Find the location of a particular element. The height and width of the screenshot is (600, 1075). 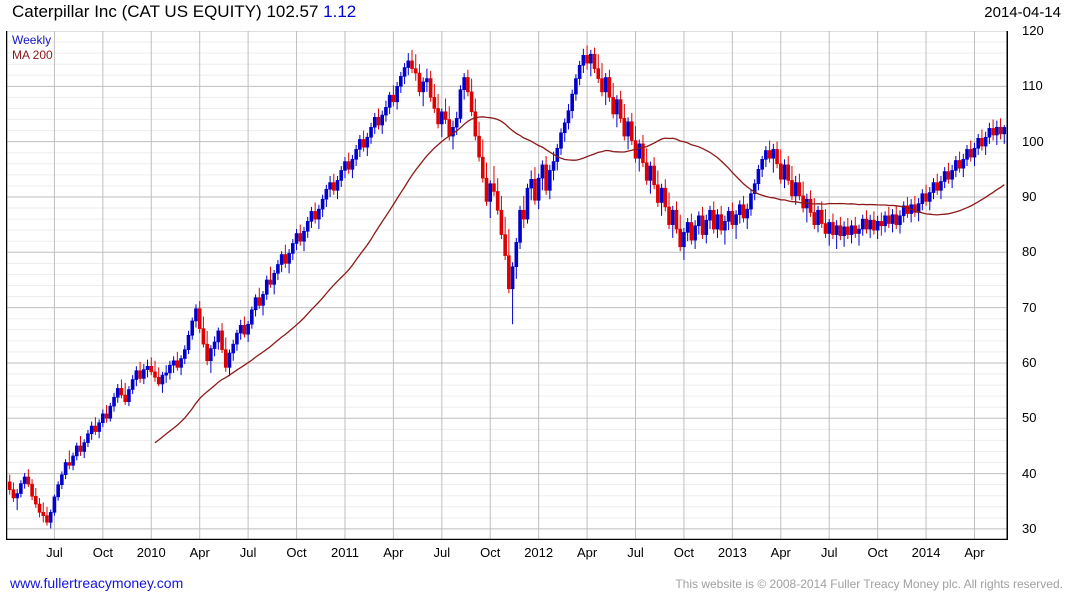

y-axis-tick-label: 110 is located at coordinates (1032, 86).